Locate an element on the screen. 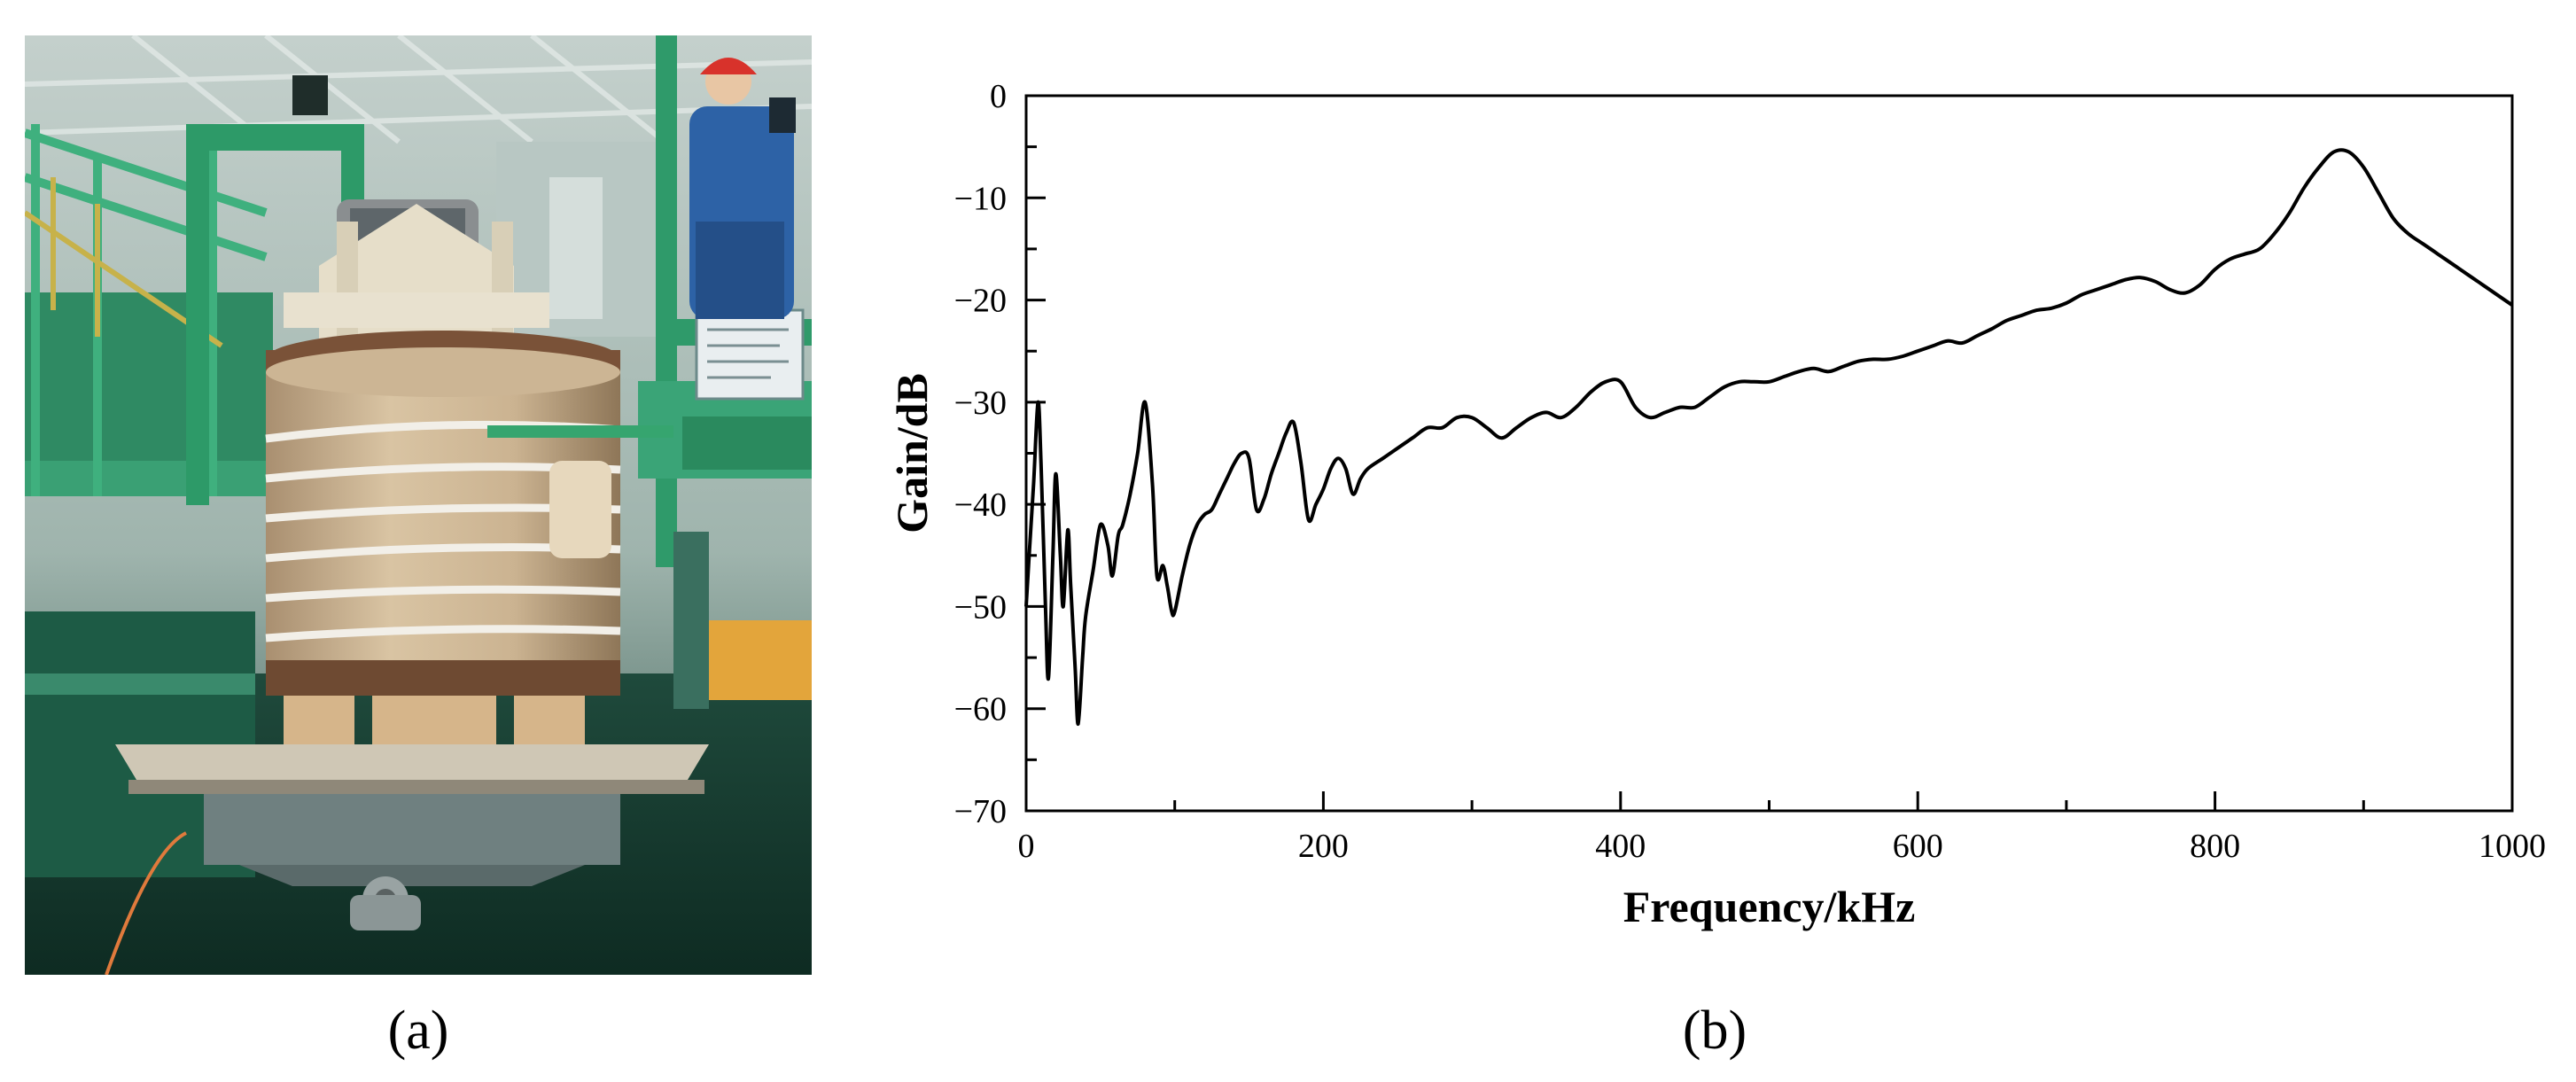 The height and width of the screenshot is (1082, 2576). y-tick-label: −10 is located at coordinates (981, 198).